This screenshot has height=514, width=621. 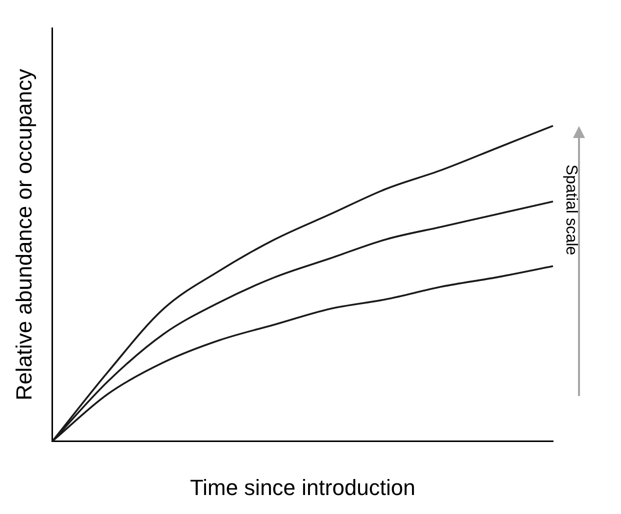 I want to click on text: Spatial scale, so click(x=571, y=210).